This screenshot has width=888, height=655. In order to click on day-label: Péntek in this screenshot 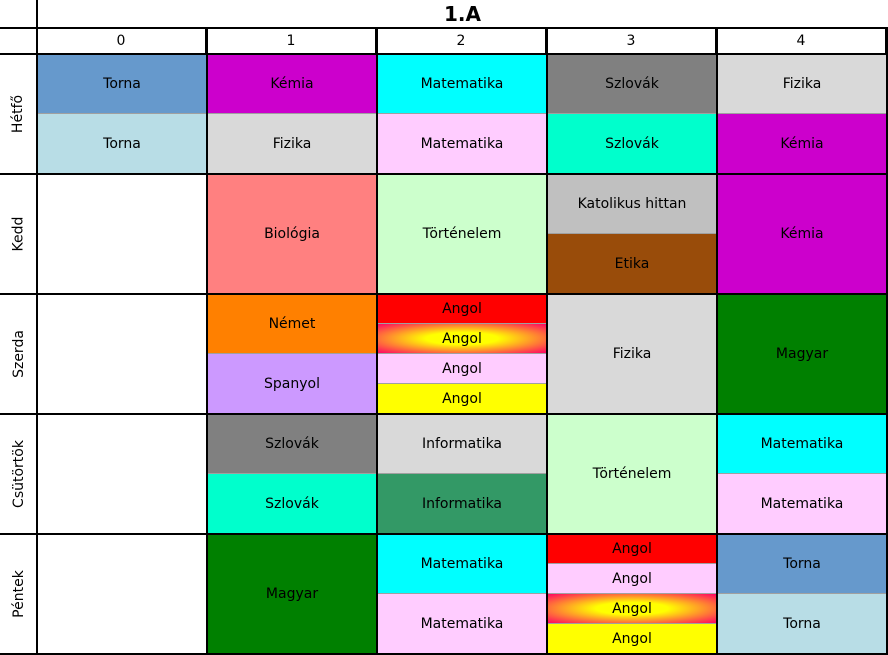, I will do `click(18, 594)`.